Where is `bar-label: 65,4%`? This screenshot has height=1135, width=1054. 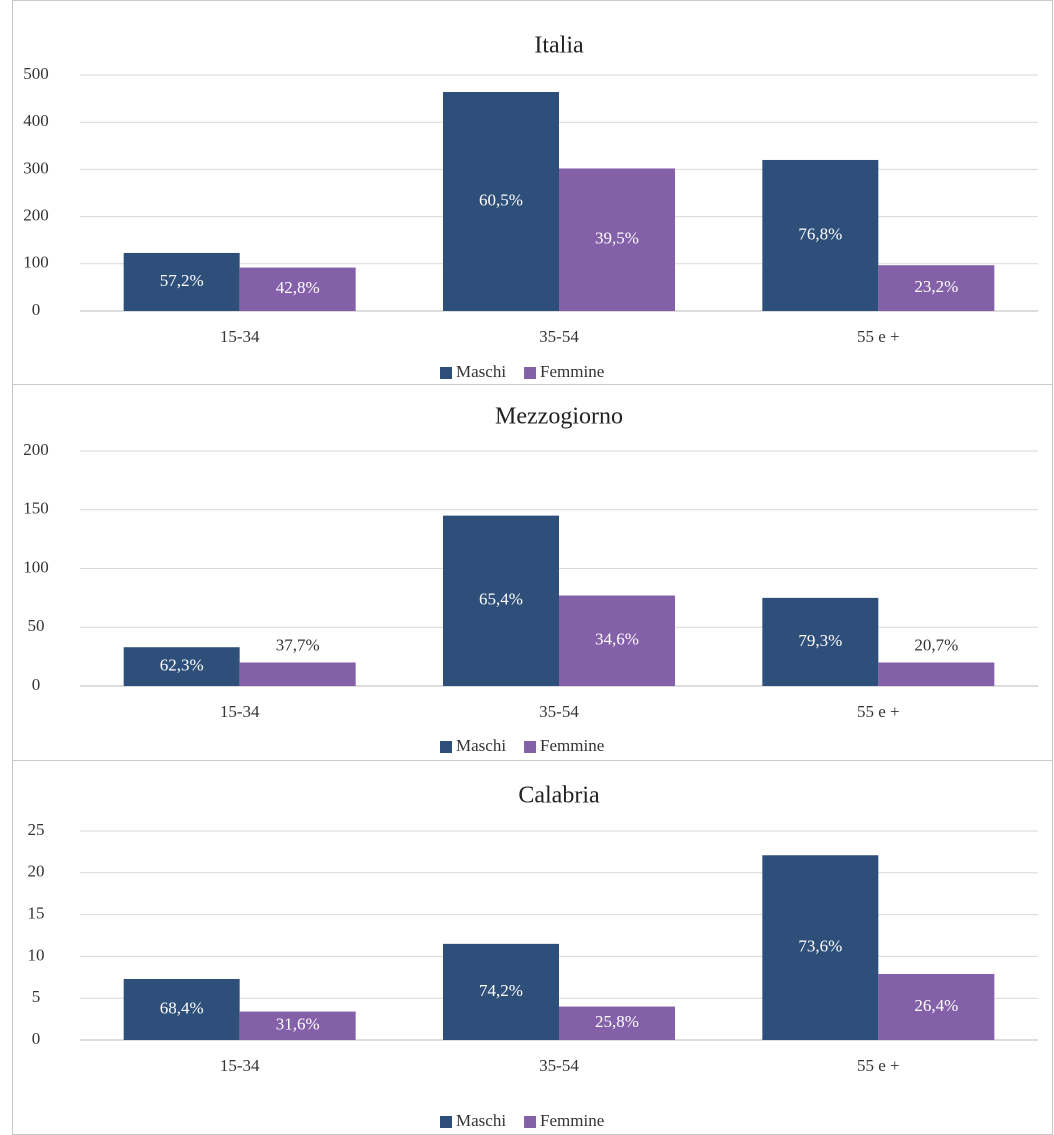
bar-label: 65,4% is located at coordinates (501, 599).